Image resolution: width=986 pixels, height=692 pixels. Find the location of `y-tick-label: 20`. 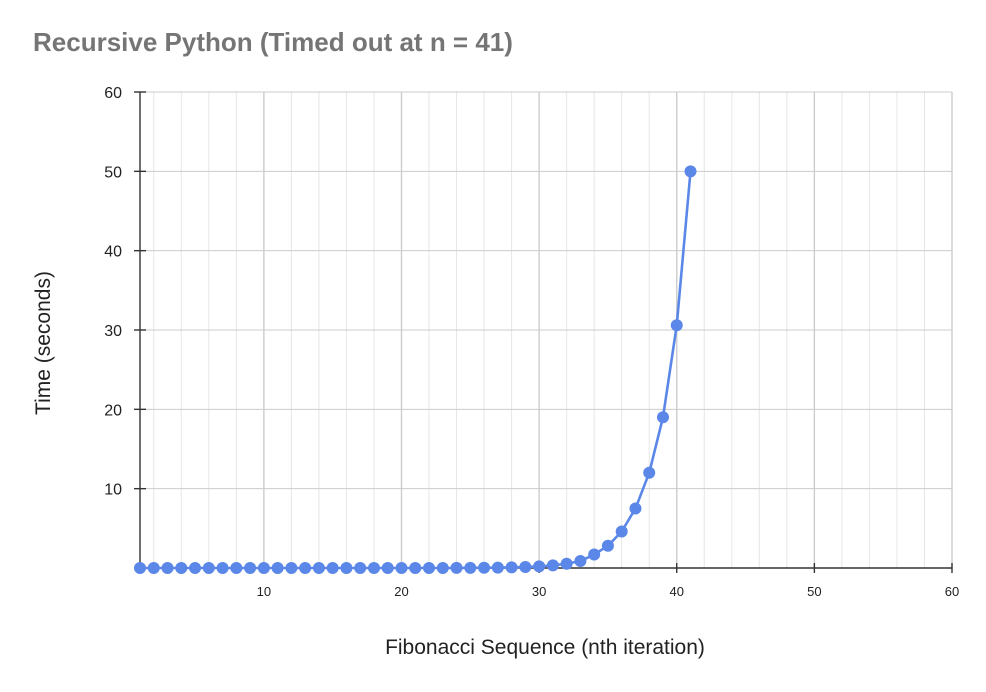

y-tick-label: 20 is located at coordinates (113, 410).